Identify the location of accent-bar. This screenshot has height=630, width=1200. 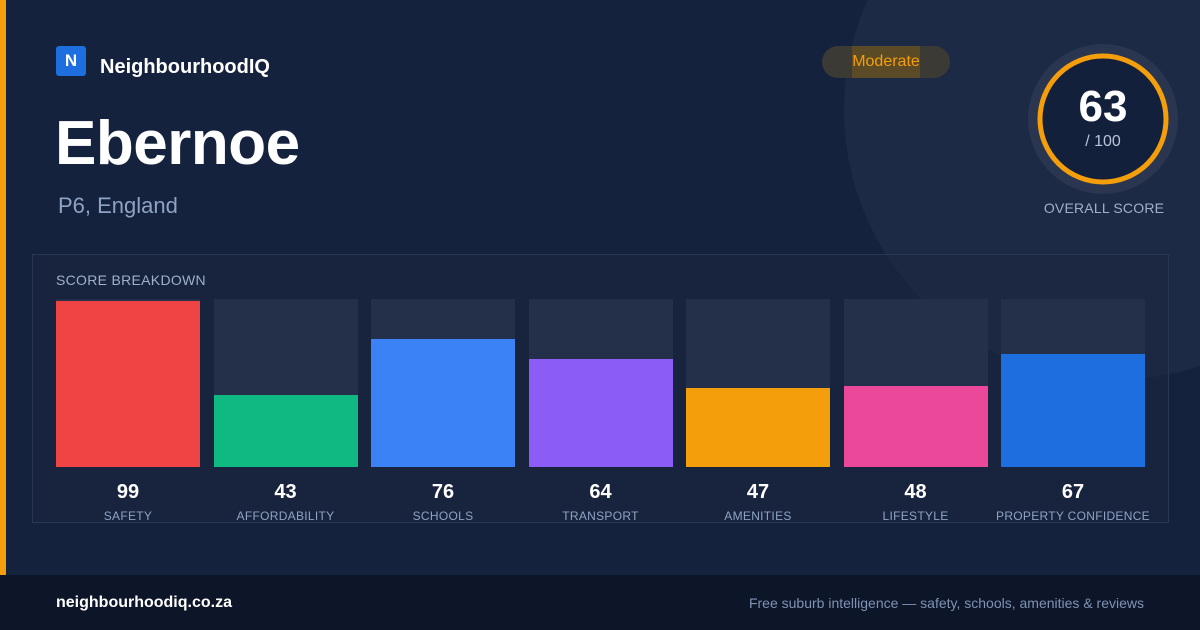
(3, 287).